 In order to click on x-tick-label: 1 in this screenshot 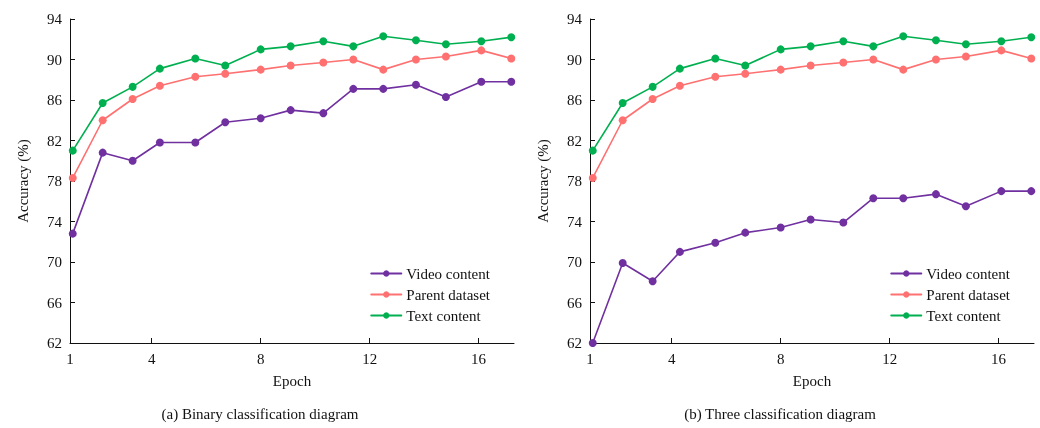, I will do `click(590, 358)`.